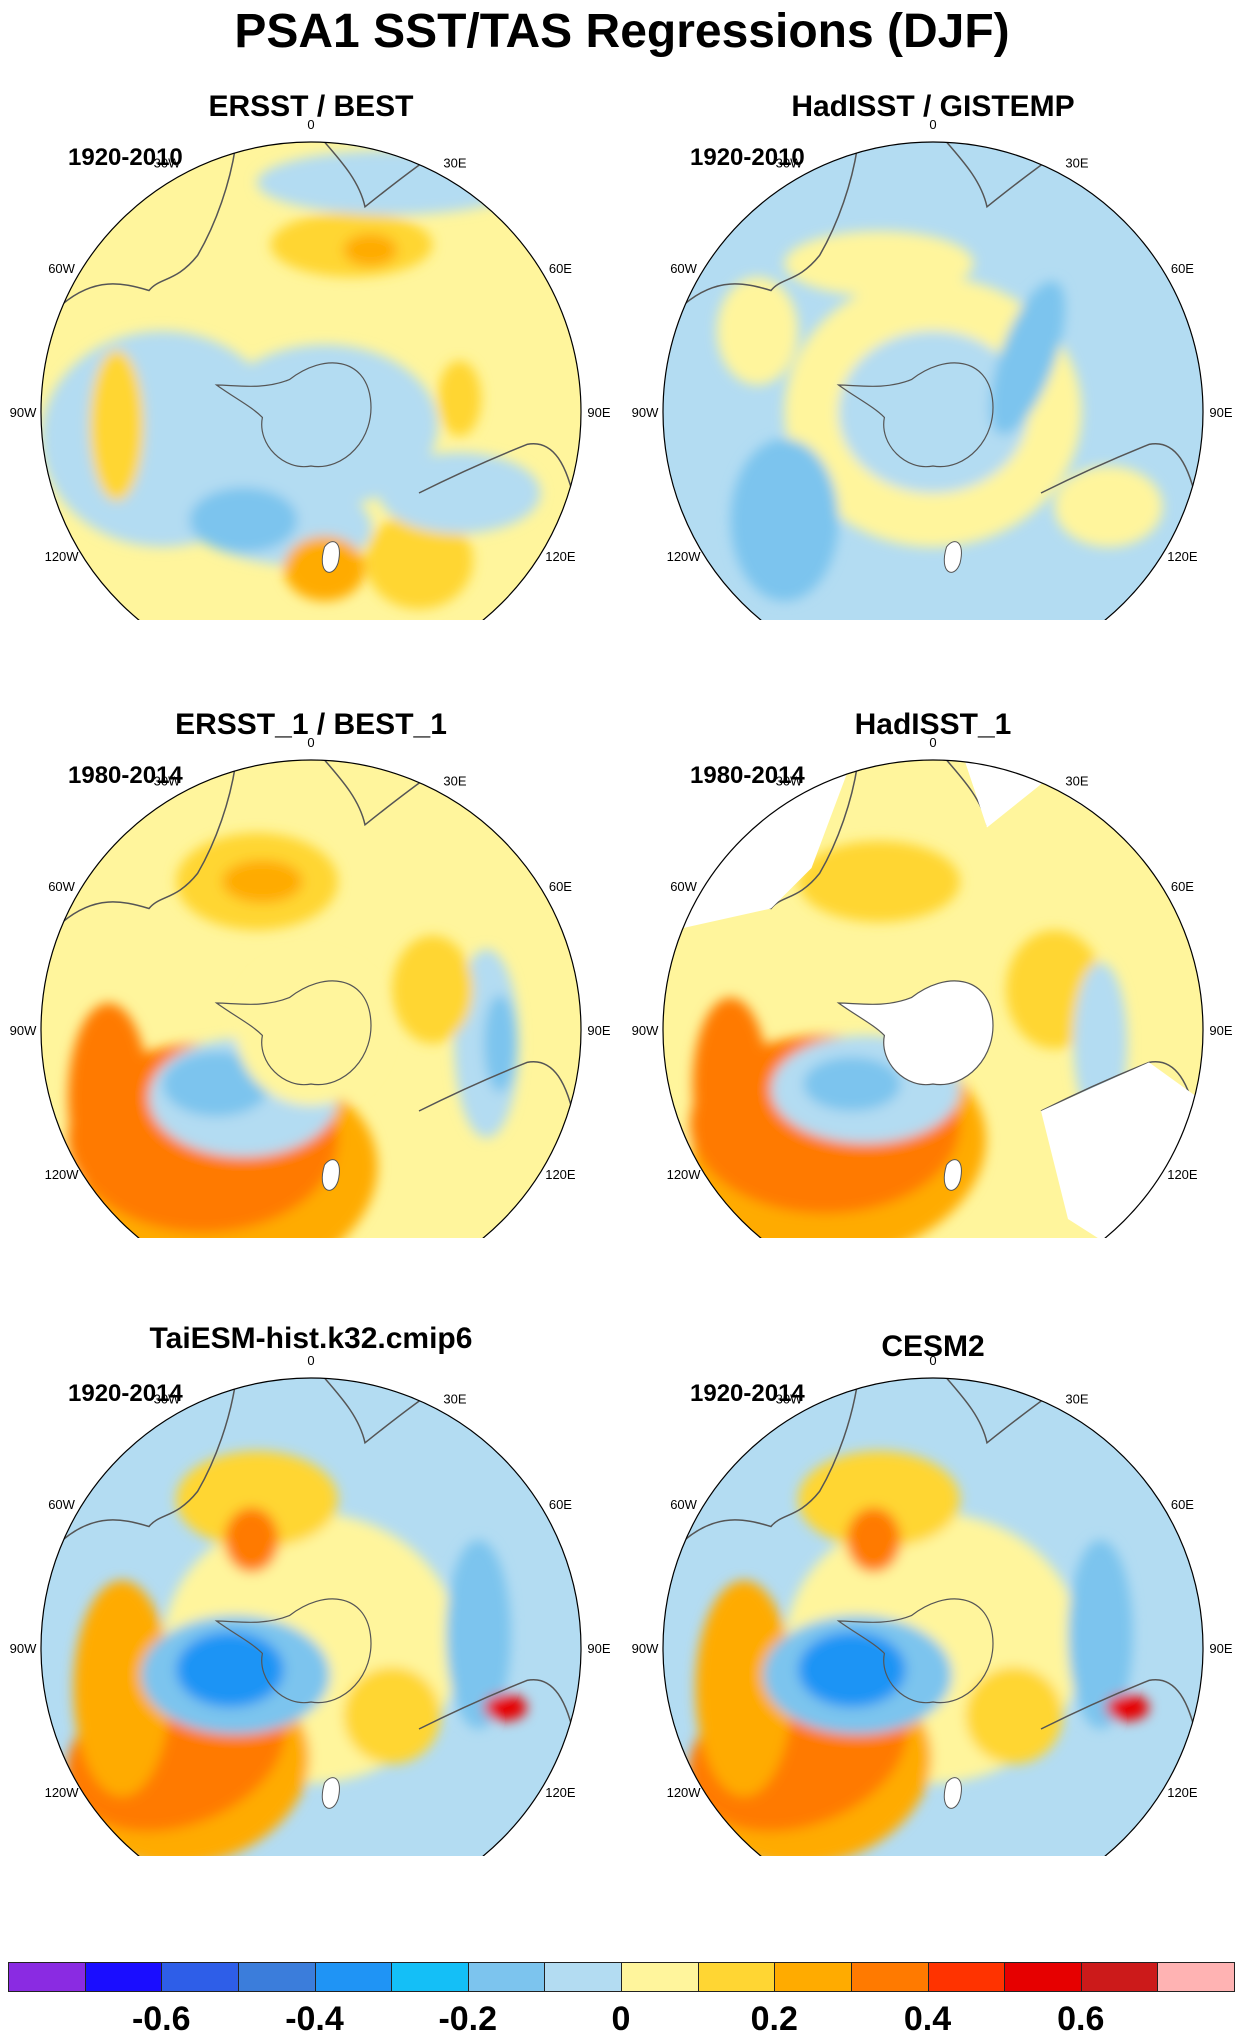  Describe the element at coordinates (311, 1338) in the screenshot. I see `panel-title: TaiESM-hist.k32.cmip6` at that location.